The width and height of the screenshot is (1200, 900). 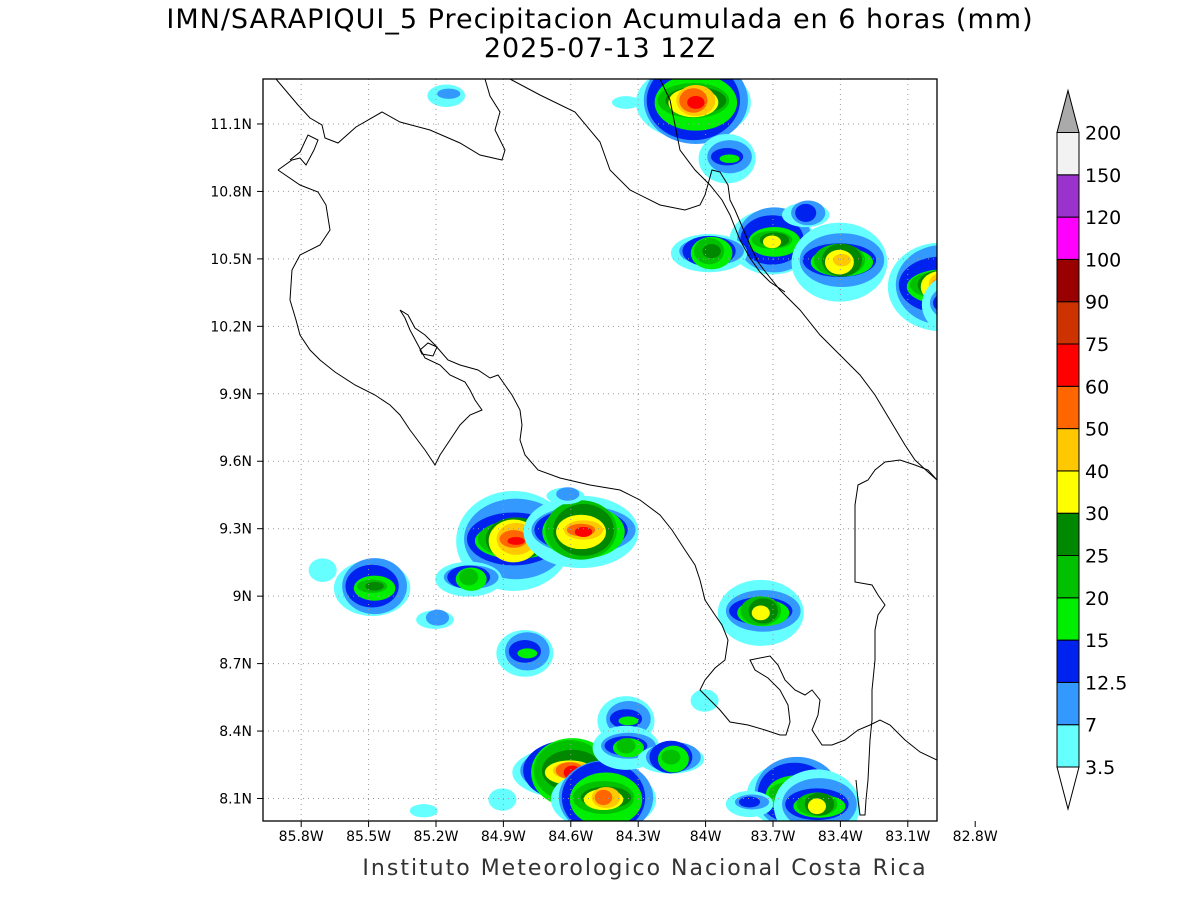 What do you see at coordinates (235, 800) in the screenshot?
I see `lat-tick-label: 8.1N` at bounding box center [235, 800].